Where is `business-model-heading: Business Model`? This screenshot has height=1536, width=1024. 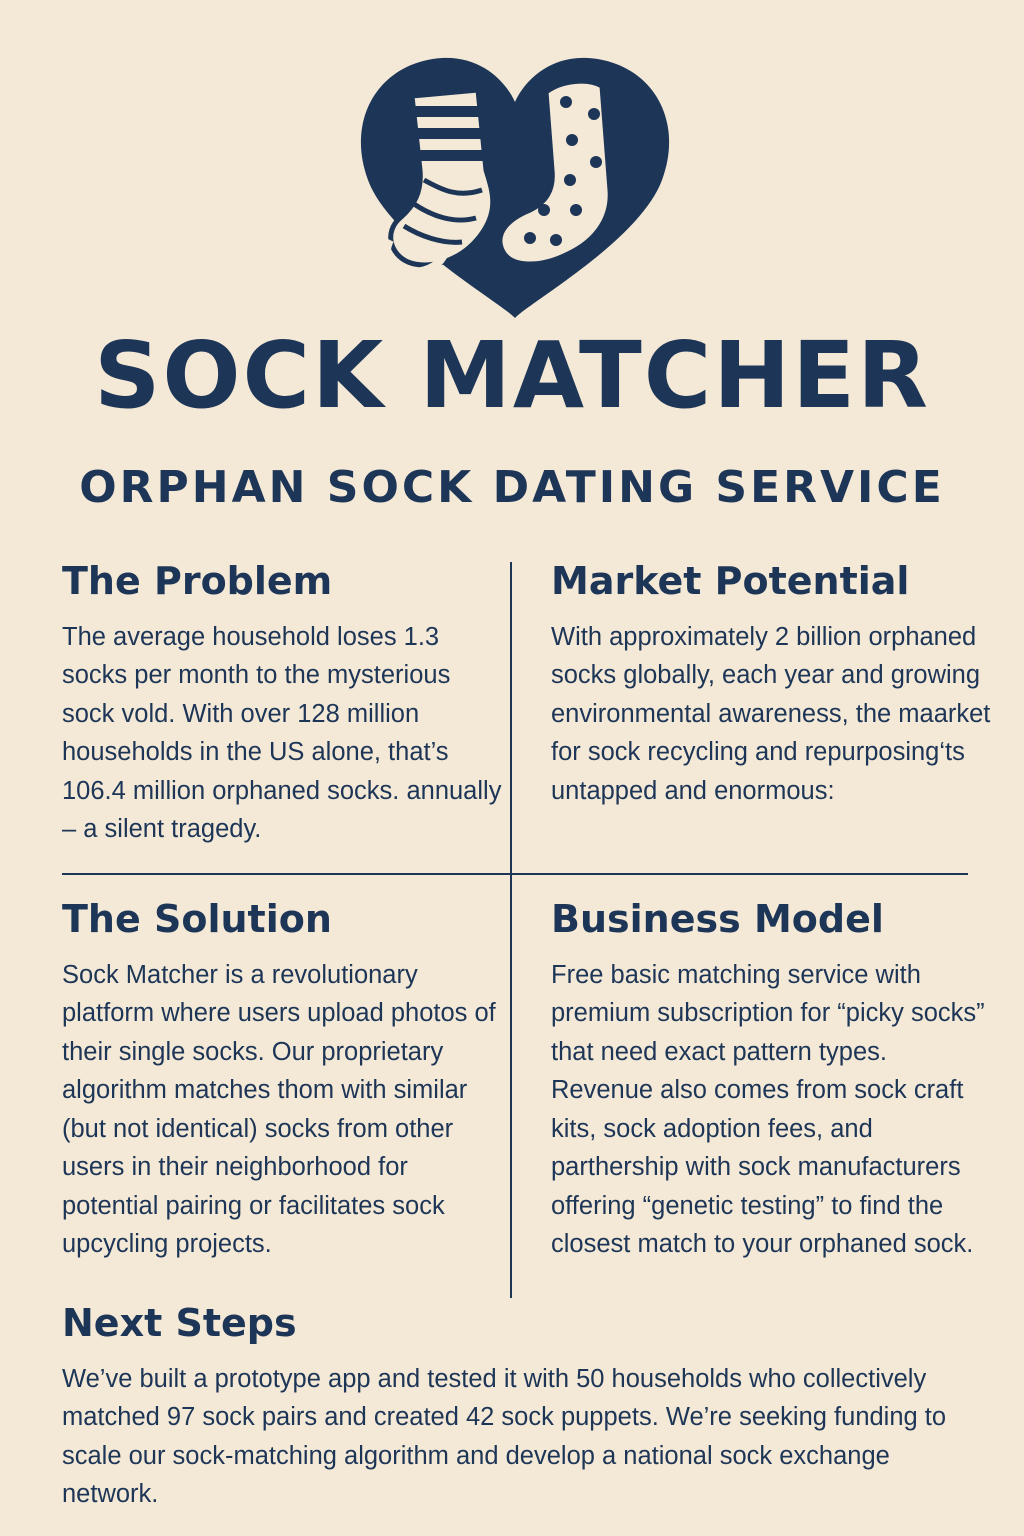 business-model-heading: Business Model is located at coordinates (717, 919).